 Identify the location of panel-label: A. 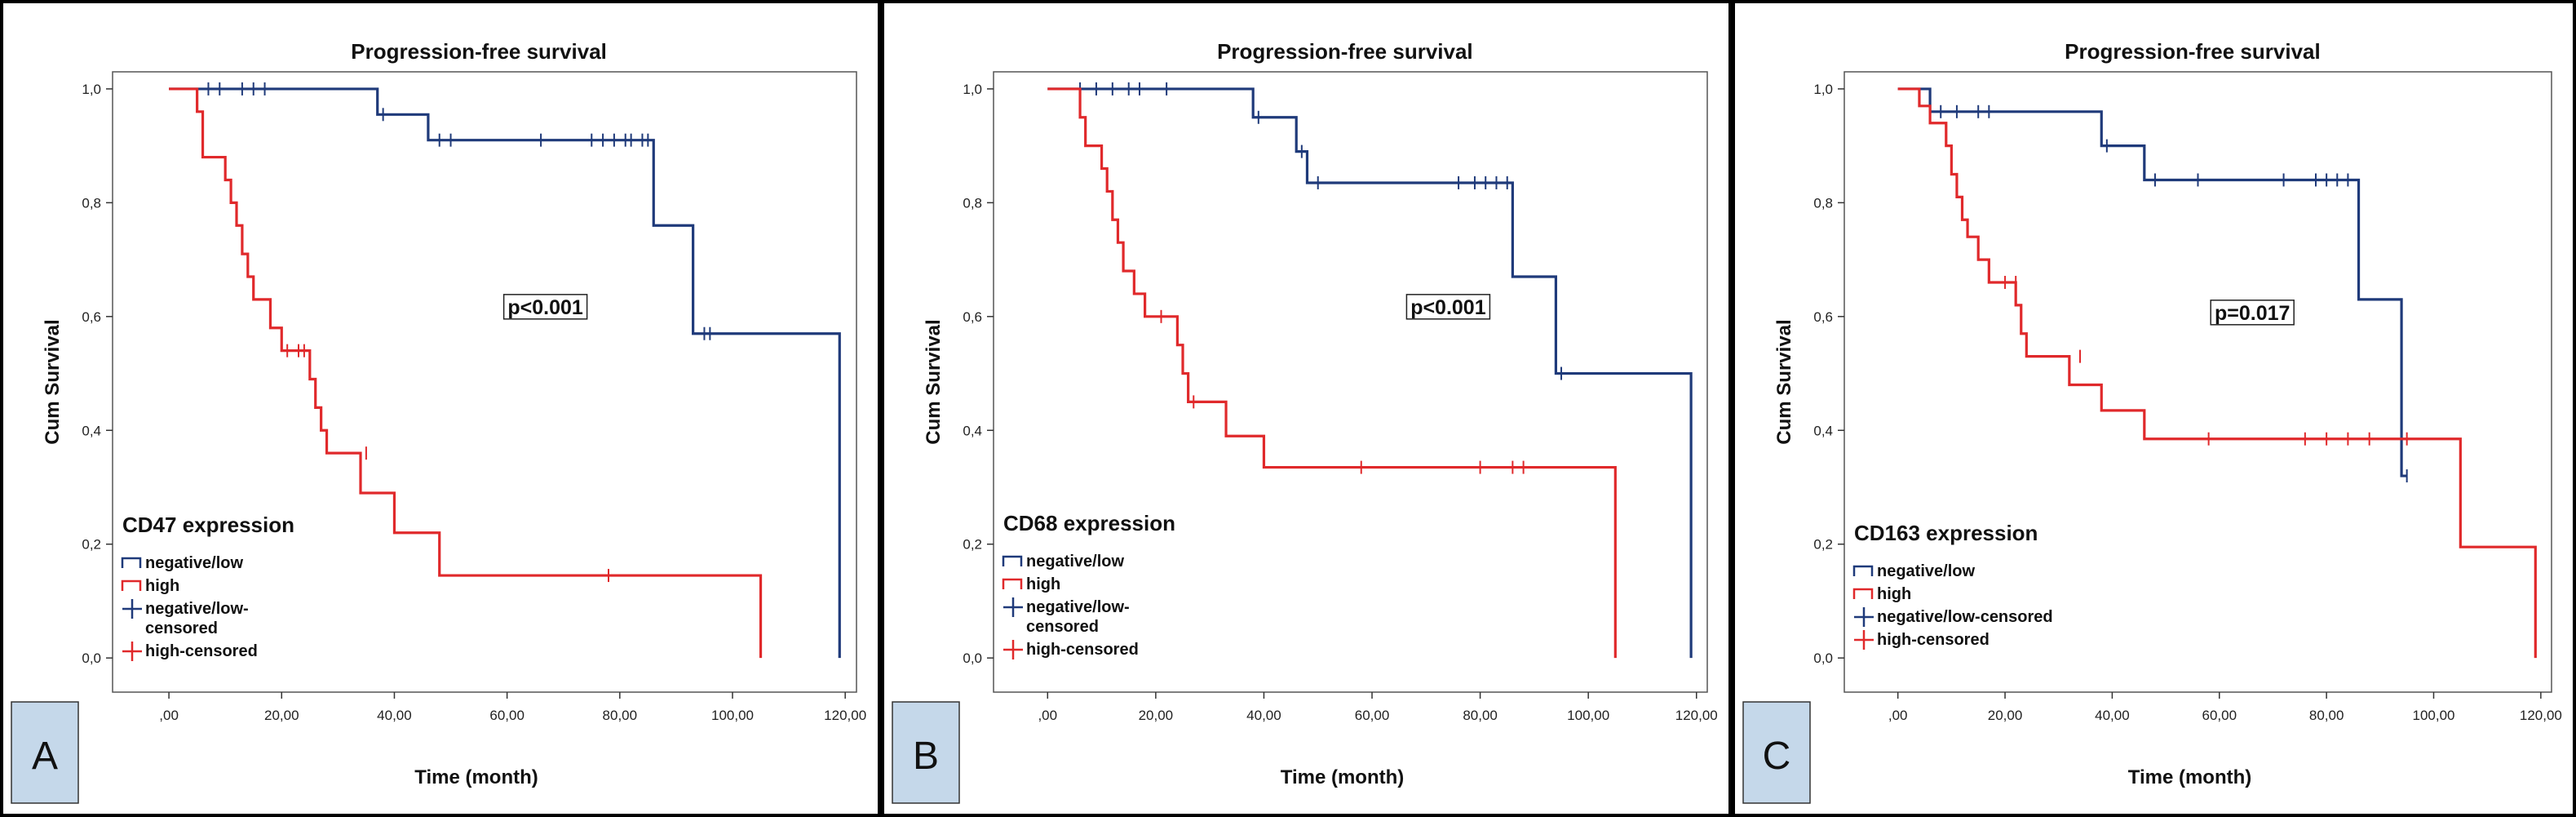
(45, 756).